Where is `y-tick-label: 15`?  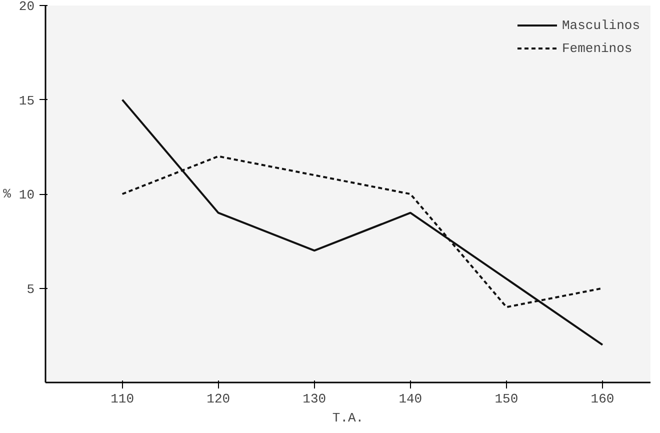 y-tick-label: 15 is located at coordinates (26, 100).